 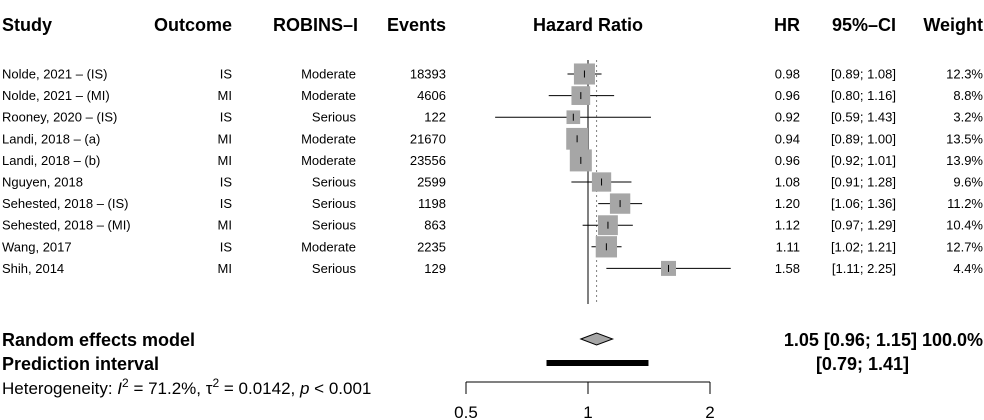 What do you see at coordinates (883, 340) in the screenshot?
I see `random-effects-result: 1.05 [0.96; 1.15] 100.0%` at bounding box center [883, 340].